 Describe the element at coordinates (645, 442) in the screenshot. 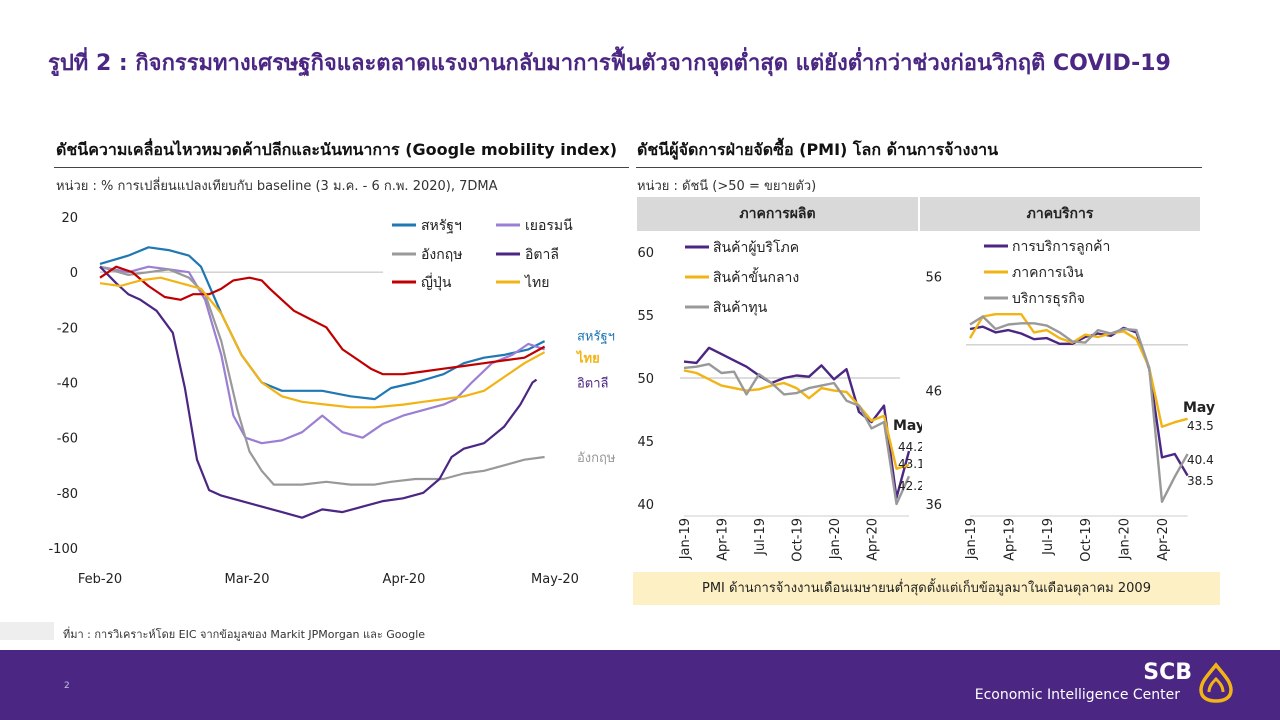

I see `y-tick-label: 45` at that location.